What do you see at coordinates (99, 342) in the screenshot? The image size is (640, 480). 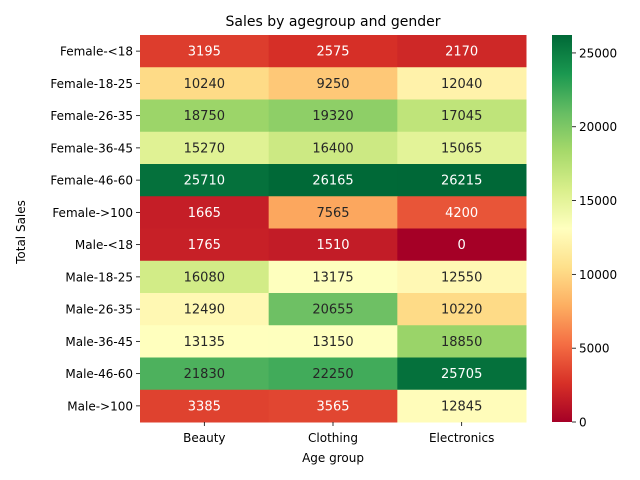 I see `row-label: Male-36-45` at bounding box center [99, 342].